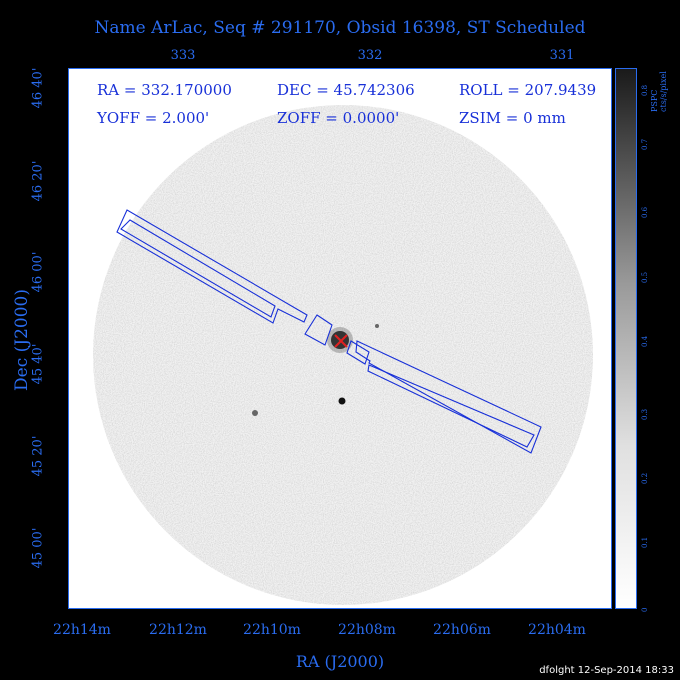 The height and width of the screenshot is (680, 680). I want to click on colorbar-tick-6: 0.6, so click(645, 212).